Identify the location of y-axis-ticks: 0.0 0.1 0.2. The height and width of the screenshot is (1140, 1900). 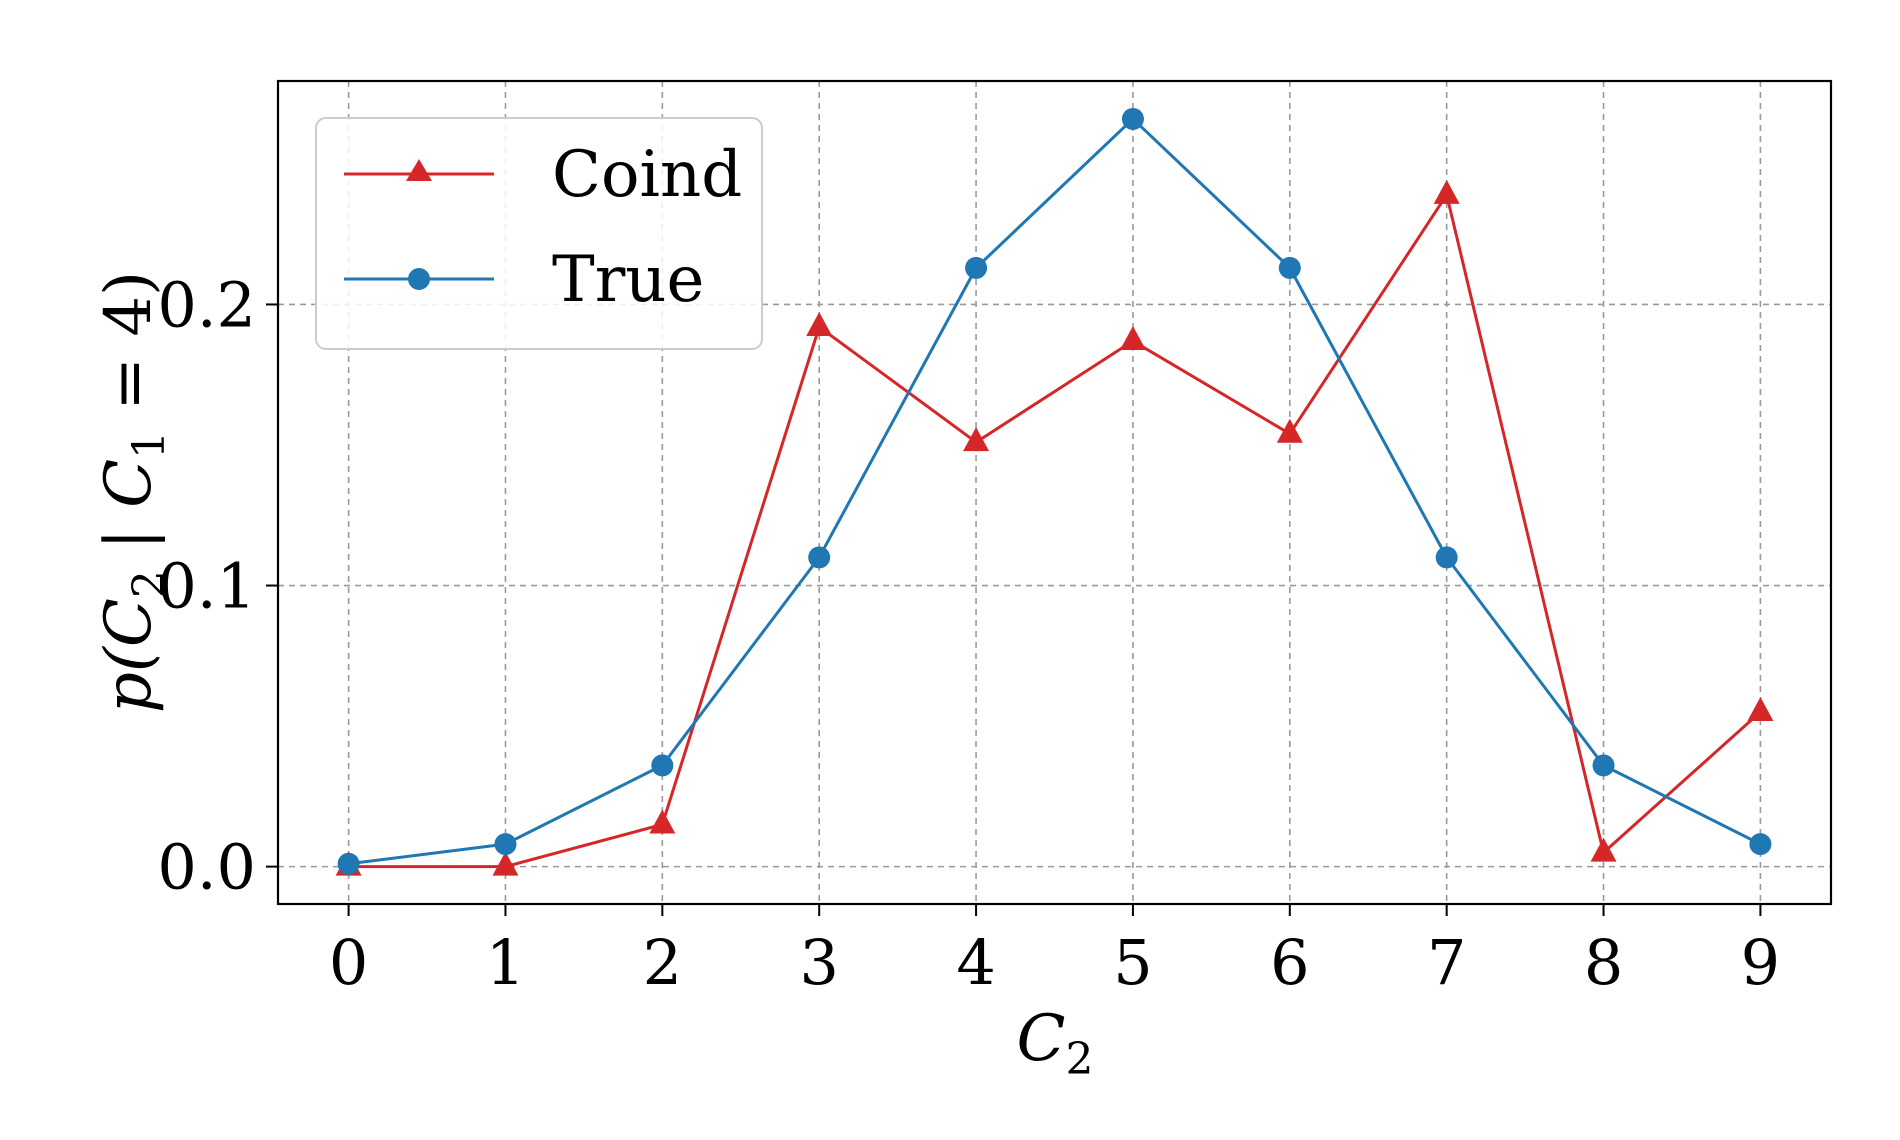
(217, 586).